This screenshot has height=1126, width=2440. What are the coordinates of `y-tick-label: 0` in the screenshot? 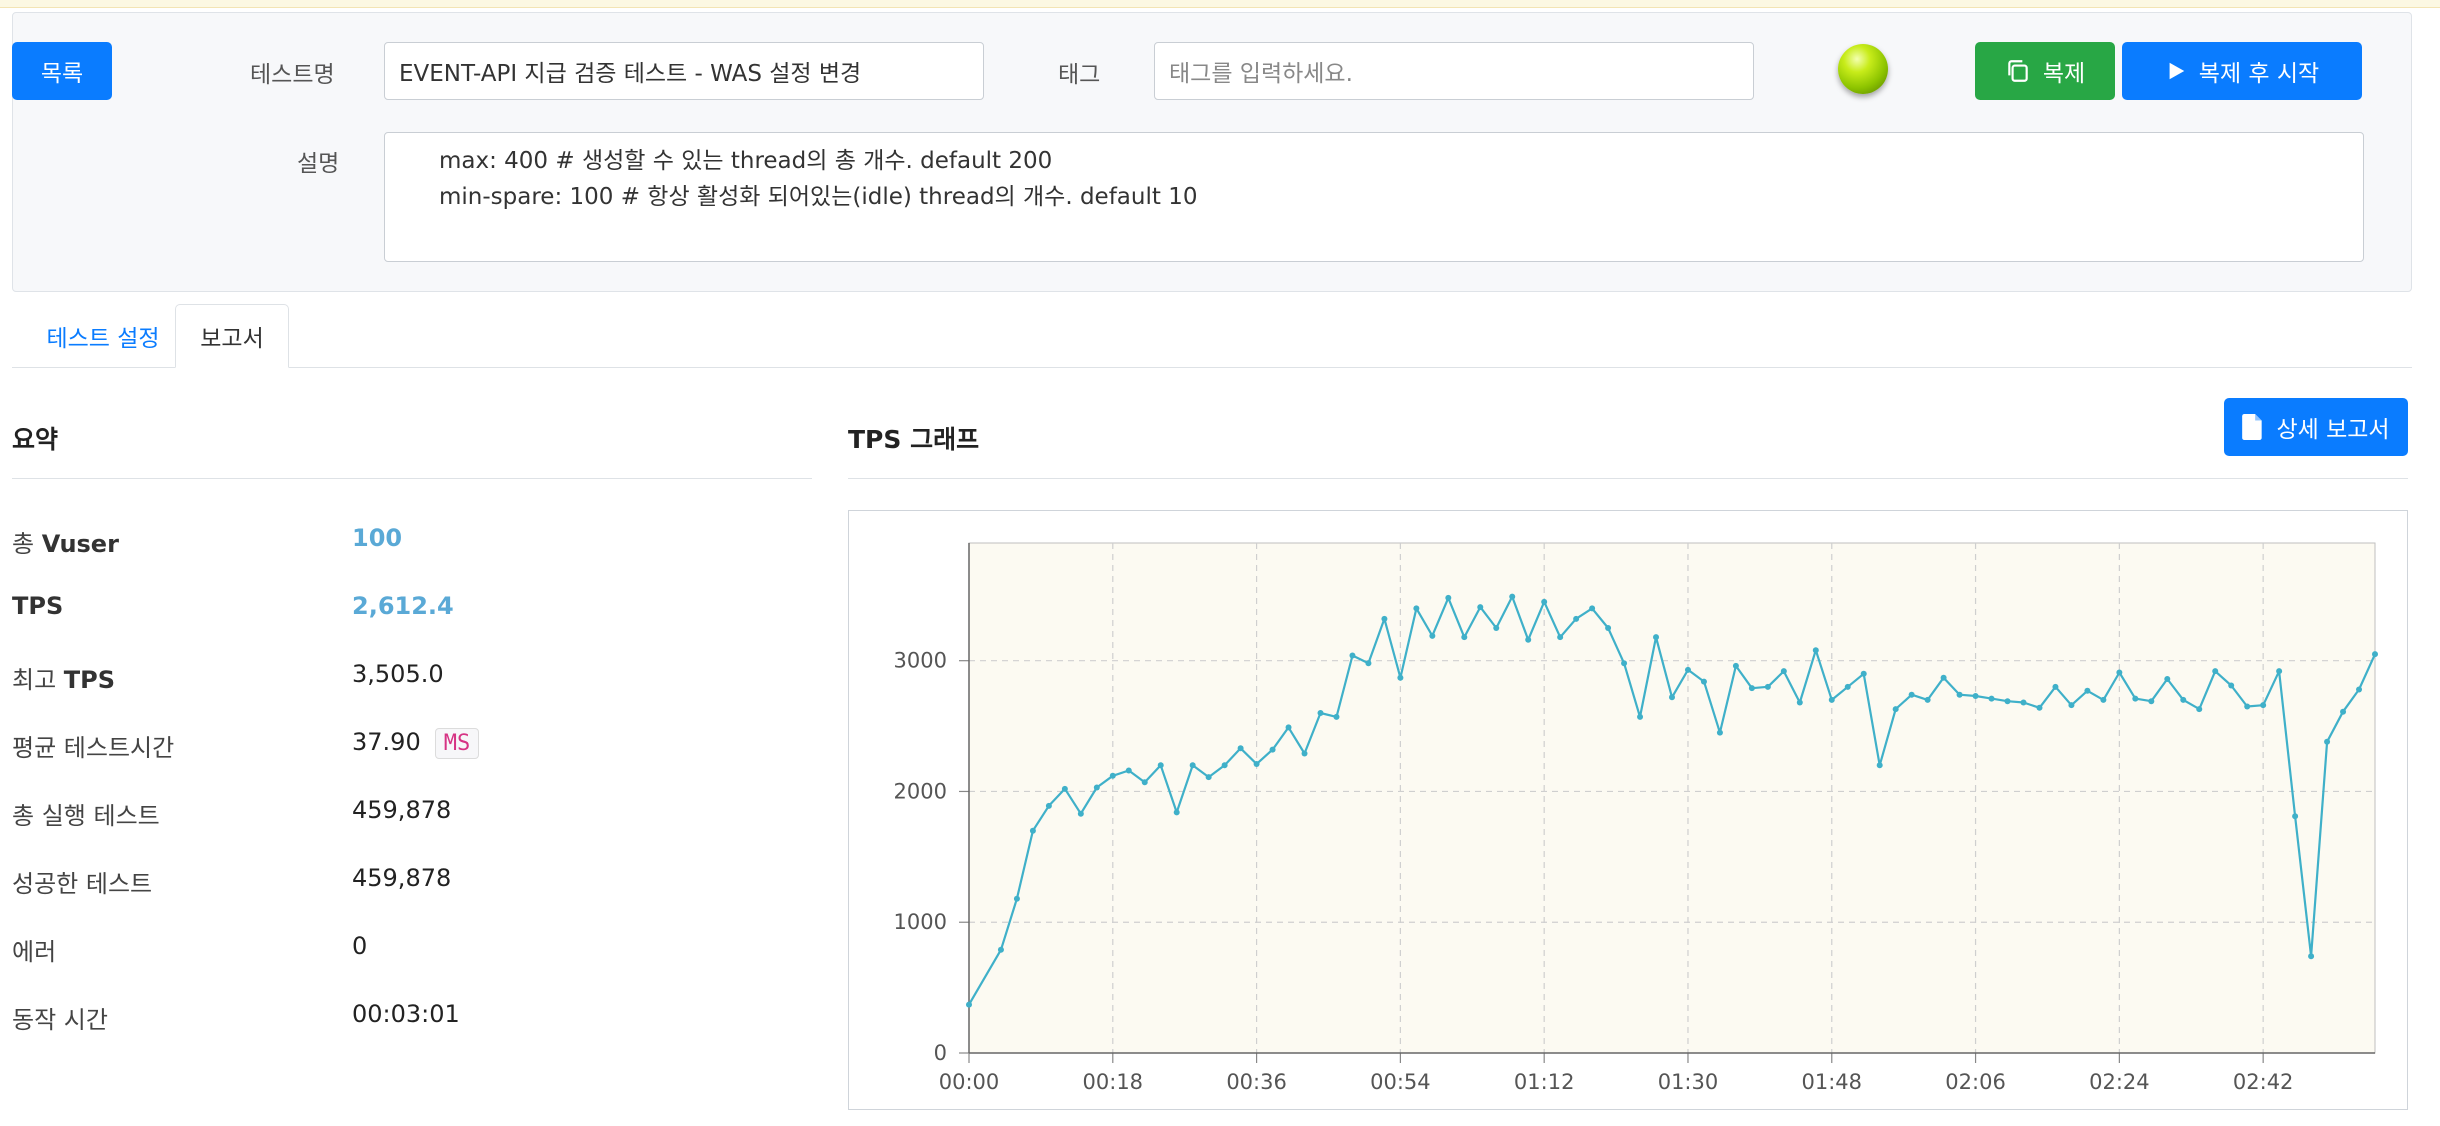 It's located at (940, 1053).